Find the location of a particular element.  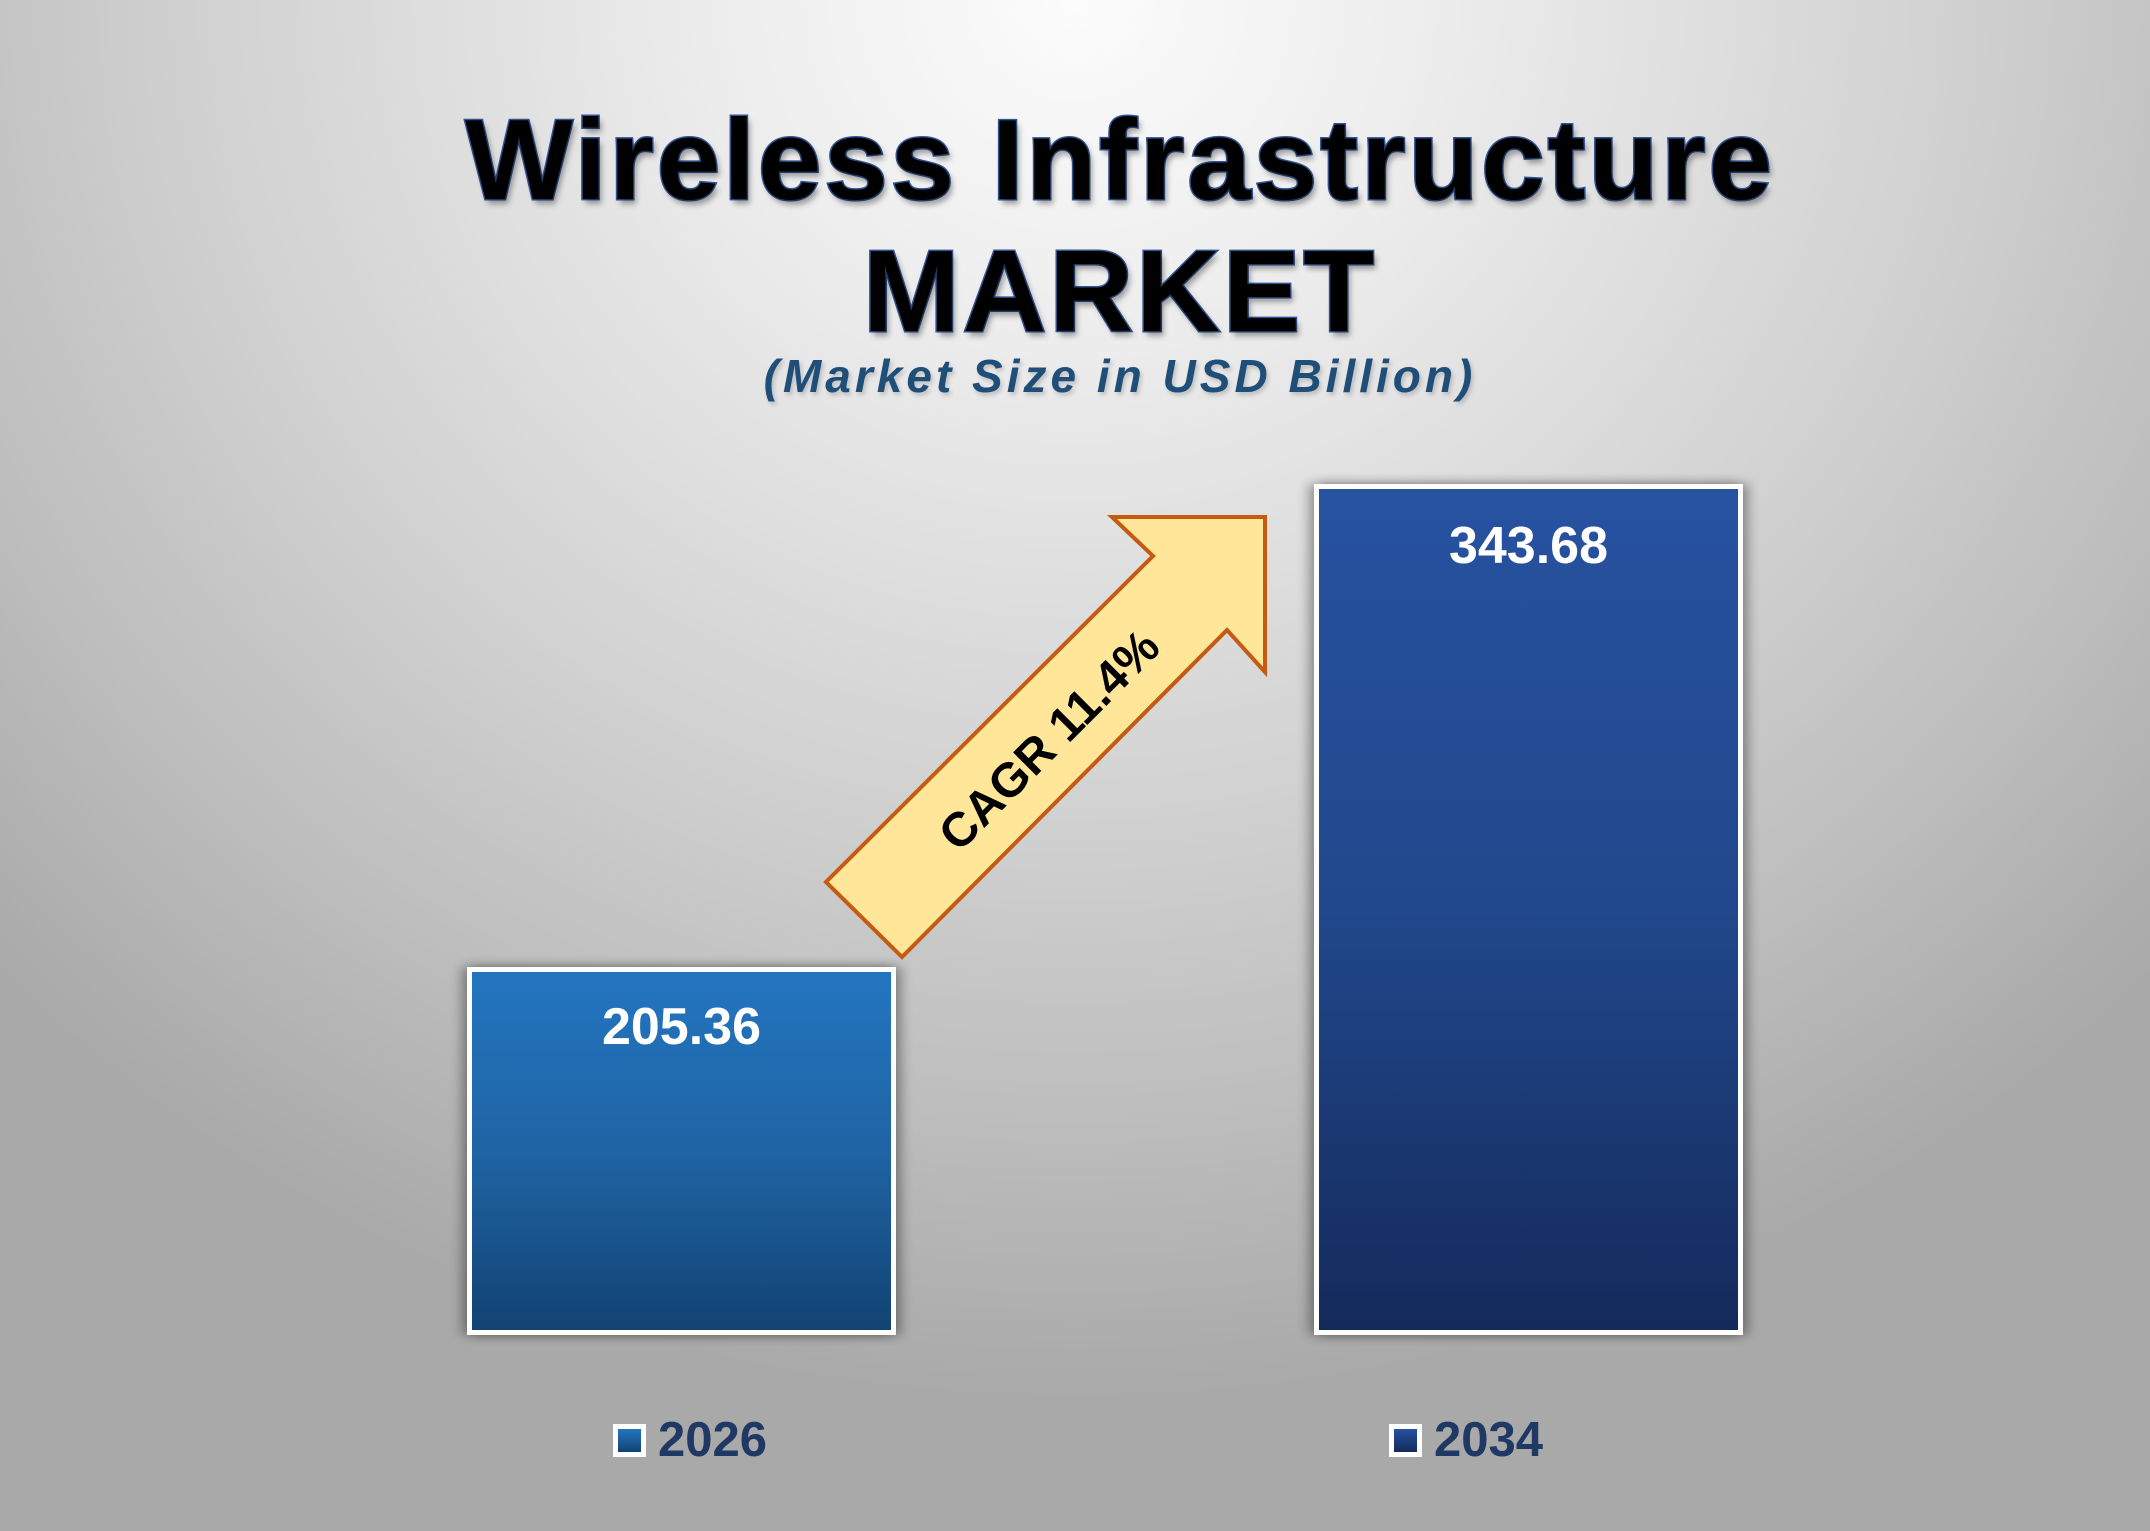

legend-item-2026: 2026 is located at coordinates (690, 1440).